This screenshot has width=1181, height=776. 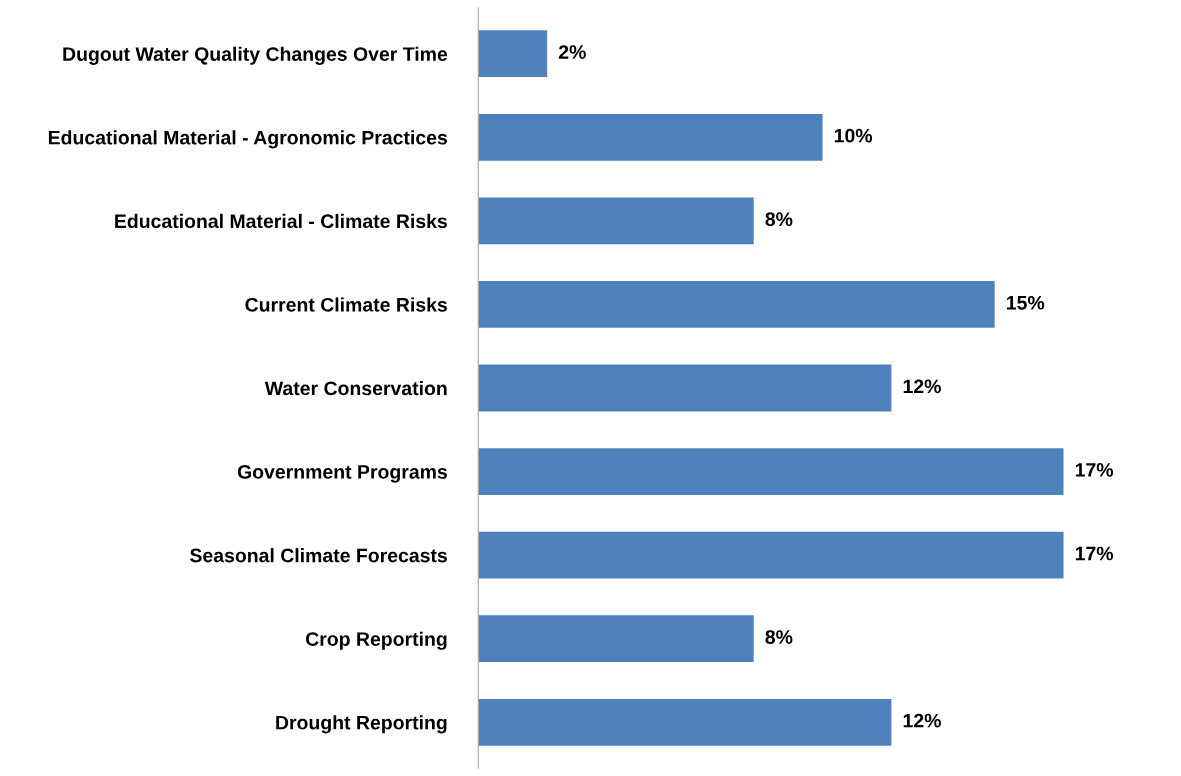 I want to click on y-tick-label: Water Conservation, so click(x=355, y=388).